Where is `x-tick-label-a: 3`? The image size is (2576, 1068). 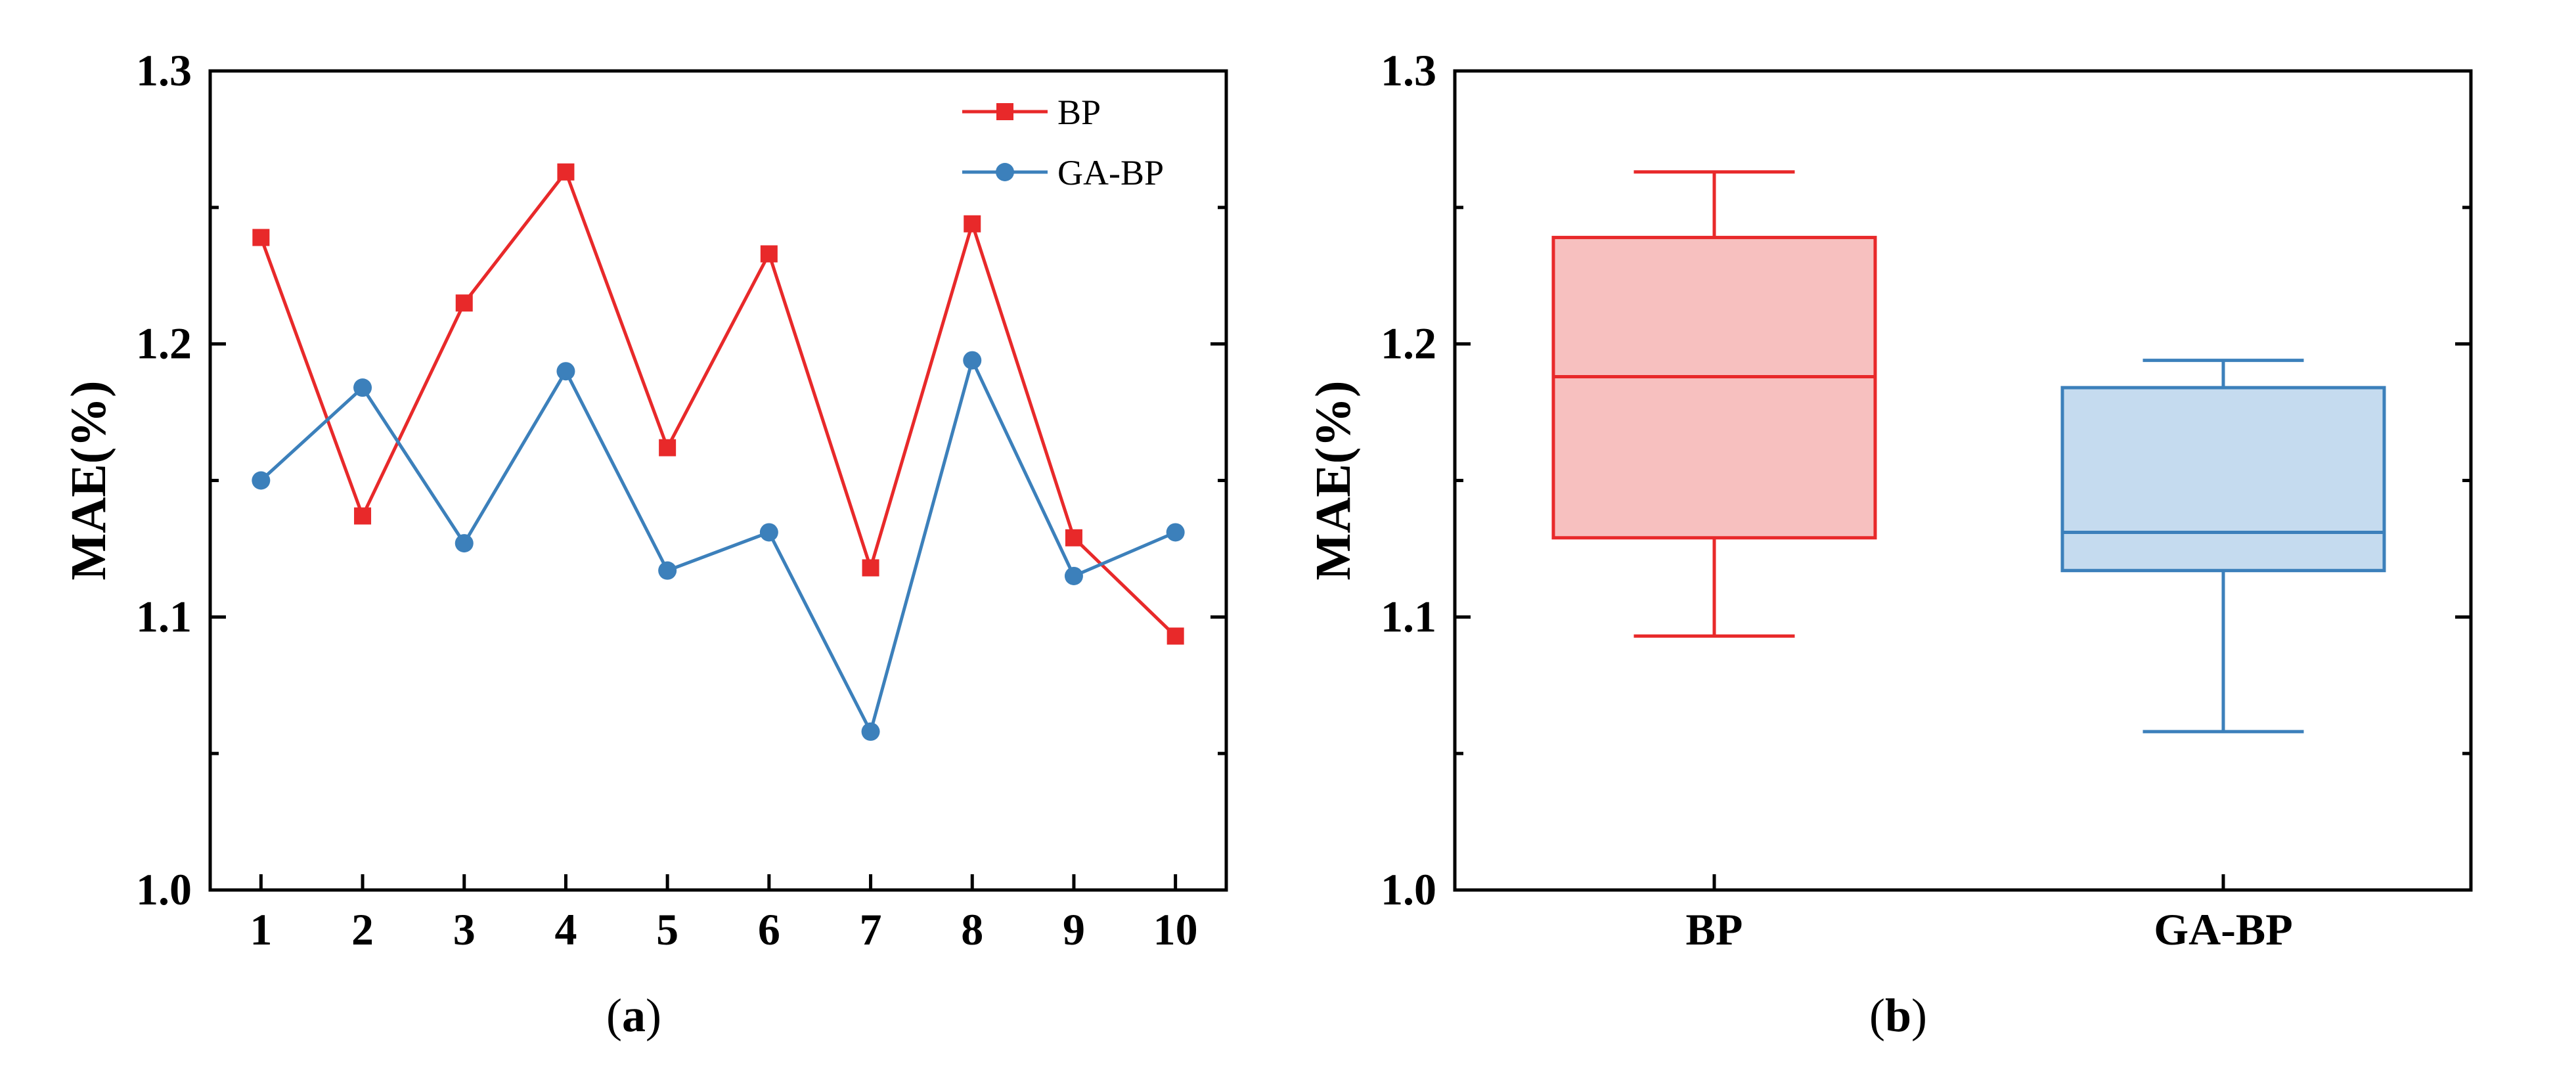 x-tick-label-a: 3 is located at coordinates (465, 929).